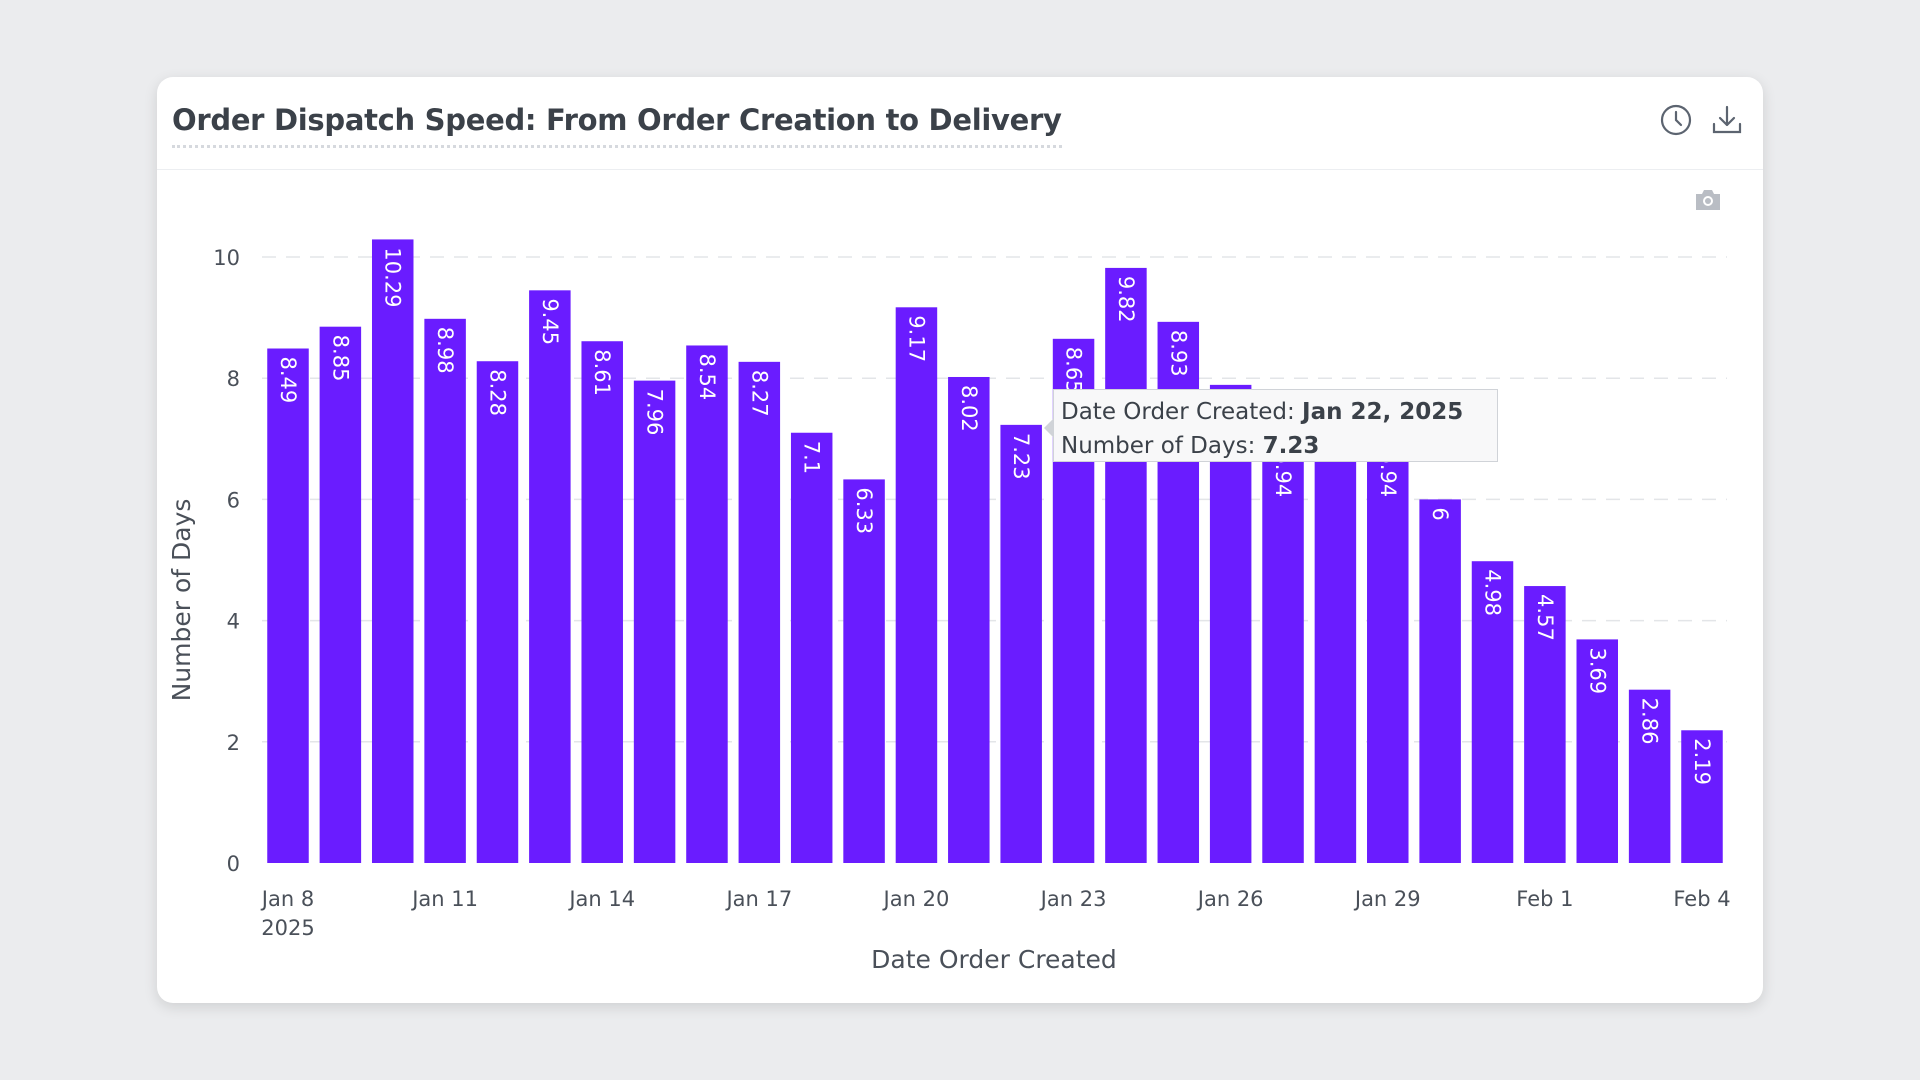  Describe the element at coordinates (233, 864) in the screenshot. I see `y-tick-label: 0` at that location.